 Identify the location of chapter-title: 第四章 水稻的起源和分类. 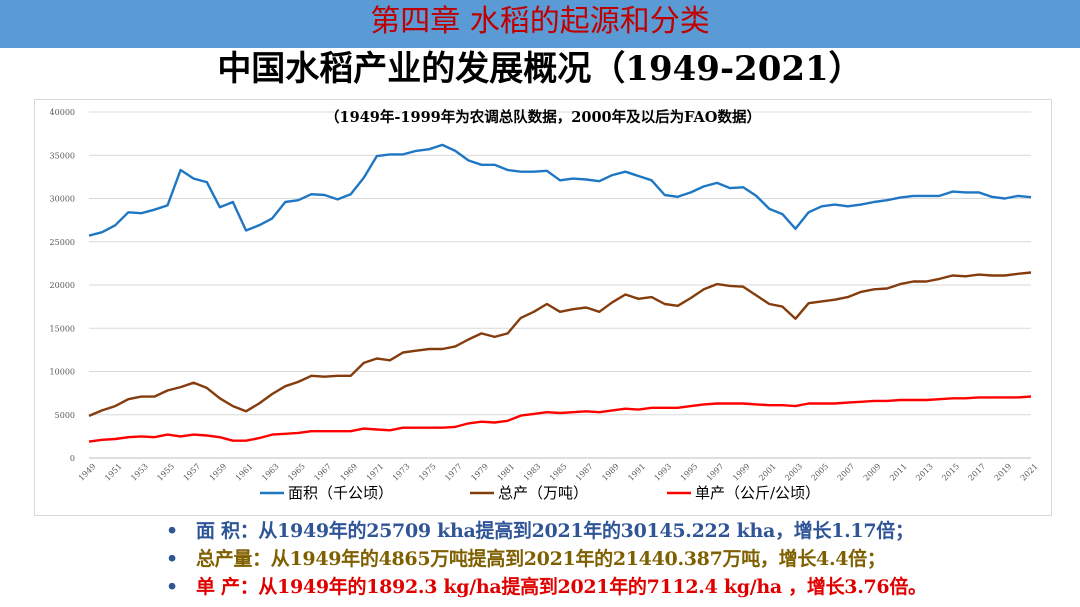
(540, 21).